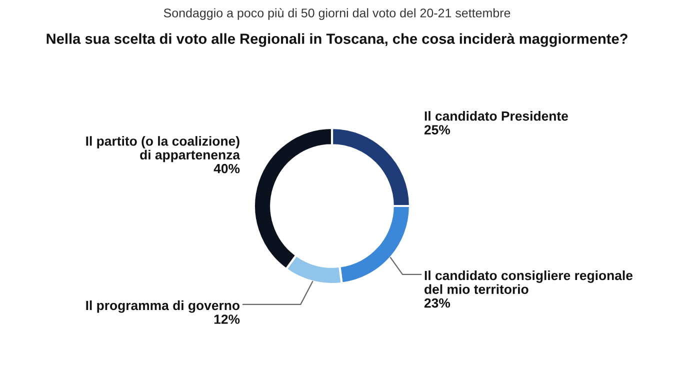 The height and width of the screenshot is (378, 675). I want to click on slice-label: Il candidato Presidente, so click(496, 116).